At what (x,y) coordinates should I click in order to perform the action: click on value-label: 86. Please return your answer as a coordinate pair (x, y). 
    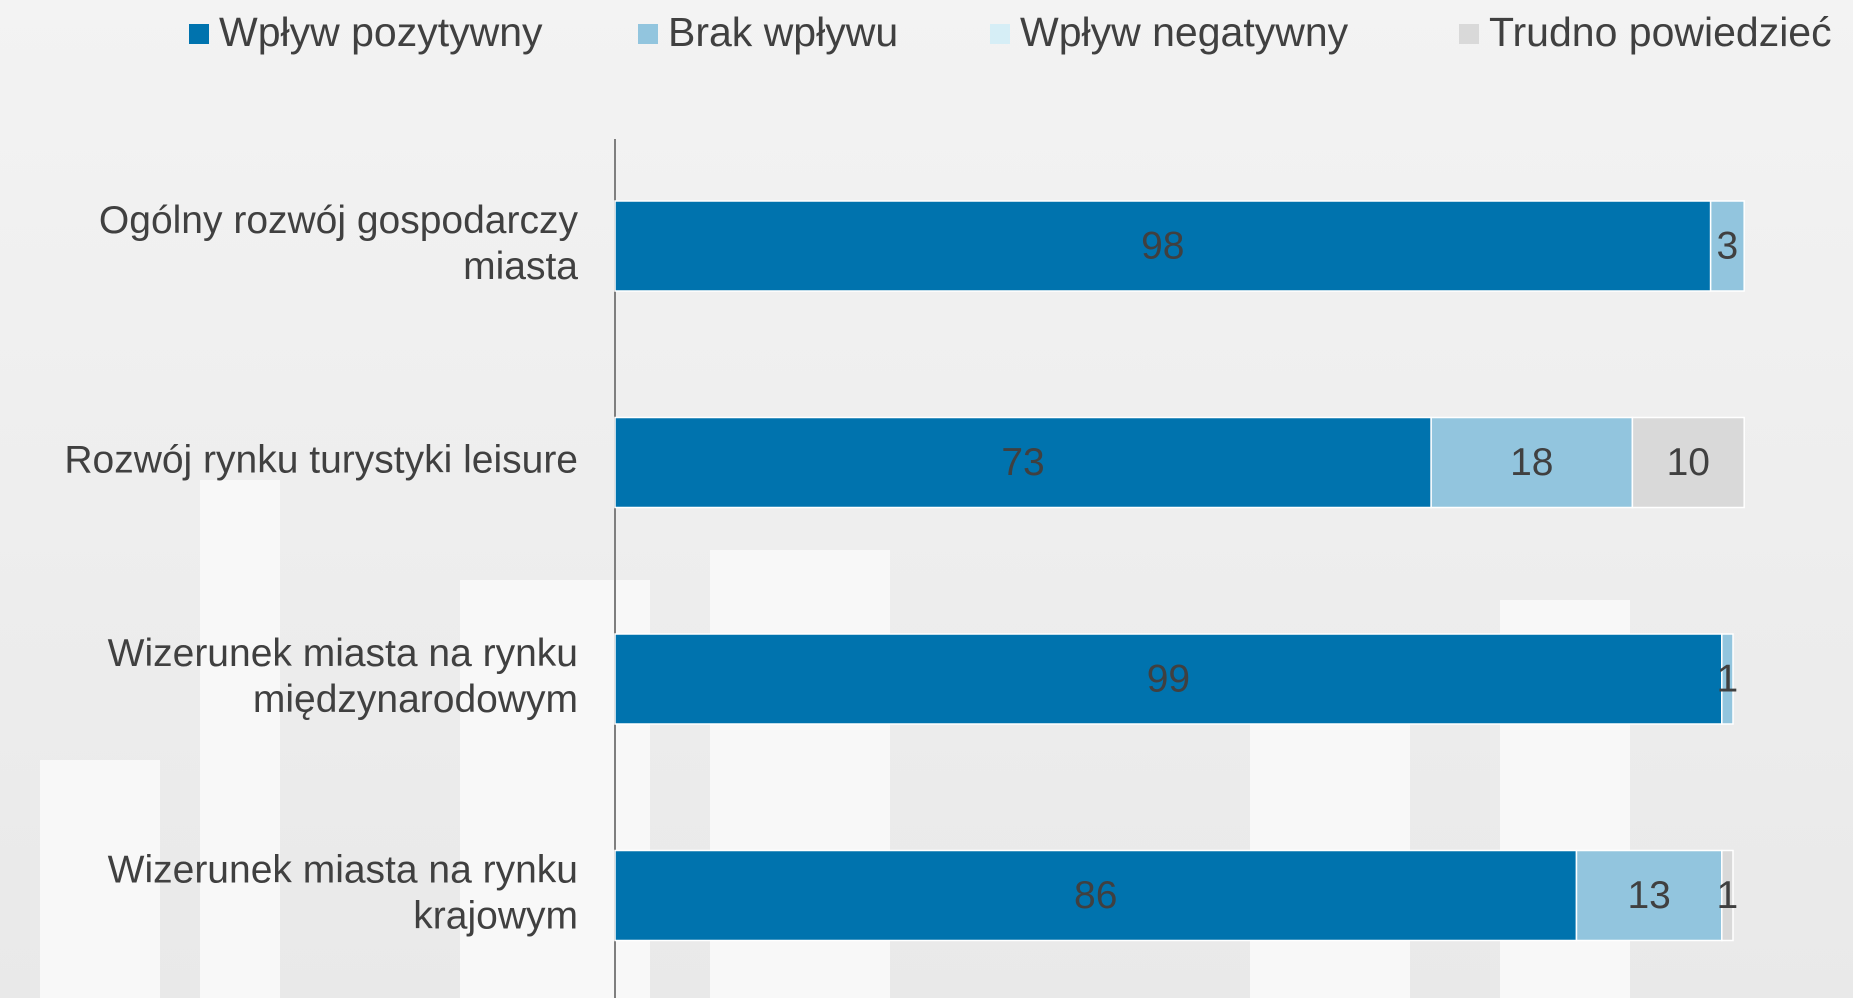
    Looking at the image, I should click on (1095, 895).